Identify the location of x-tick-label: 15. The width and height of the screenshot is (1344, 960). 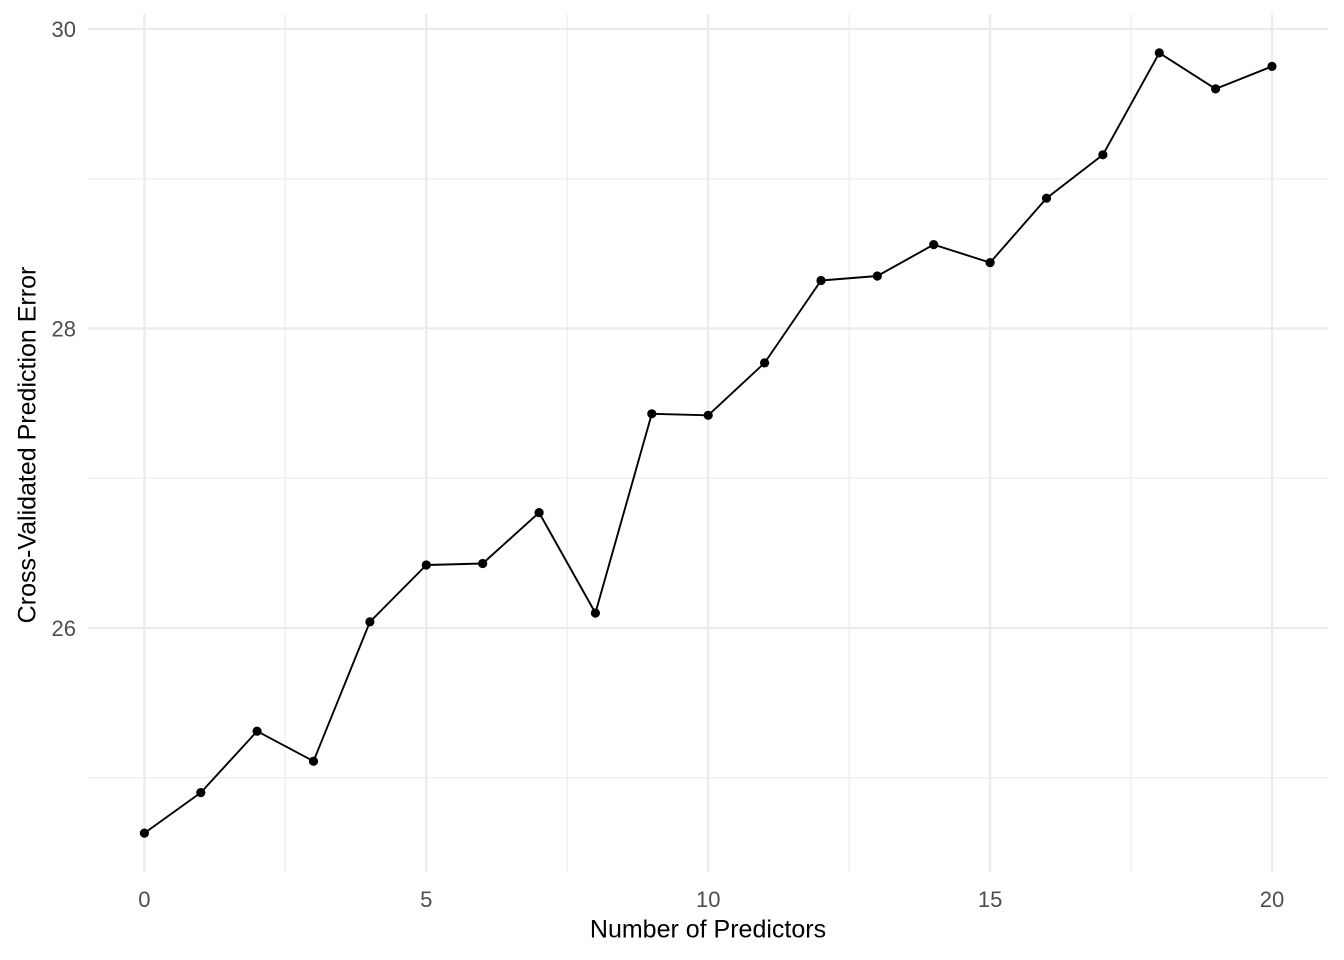
(990, 899).